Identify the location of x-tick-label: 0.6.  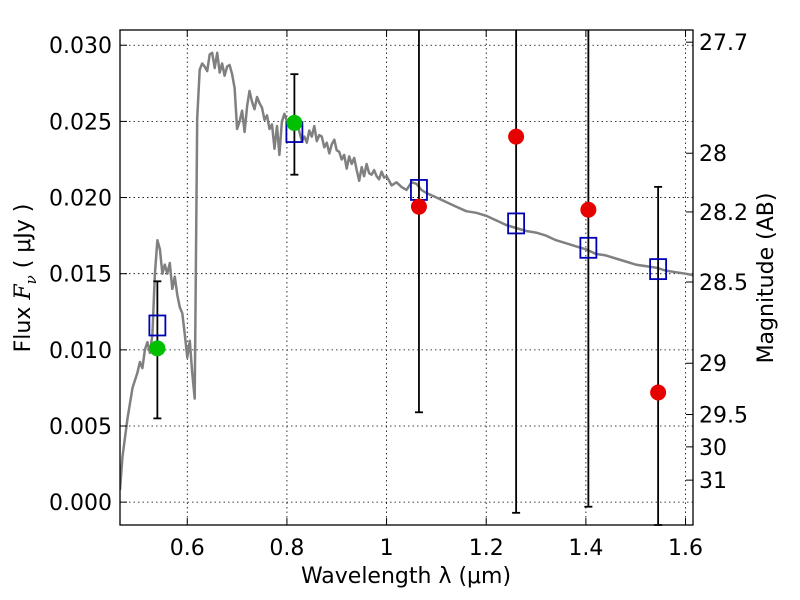
(187, 548).